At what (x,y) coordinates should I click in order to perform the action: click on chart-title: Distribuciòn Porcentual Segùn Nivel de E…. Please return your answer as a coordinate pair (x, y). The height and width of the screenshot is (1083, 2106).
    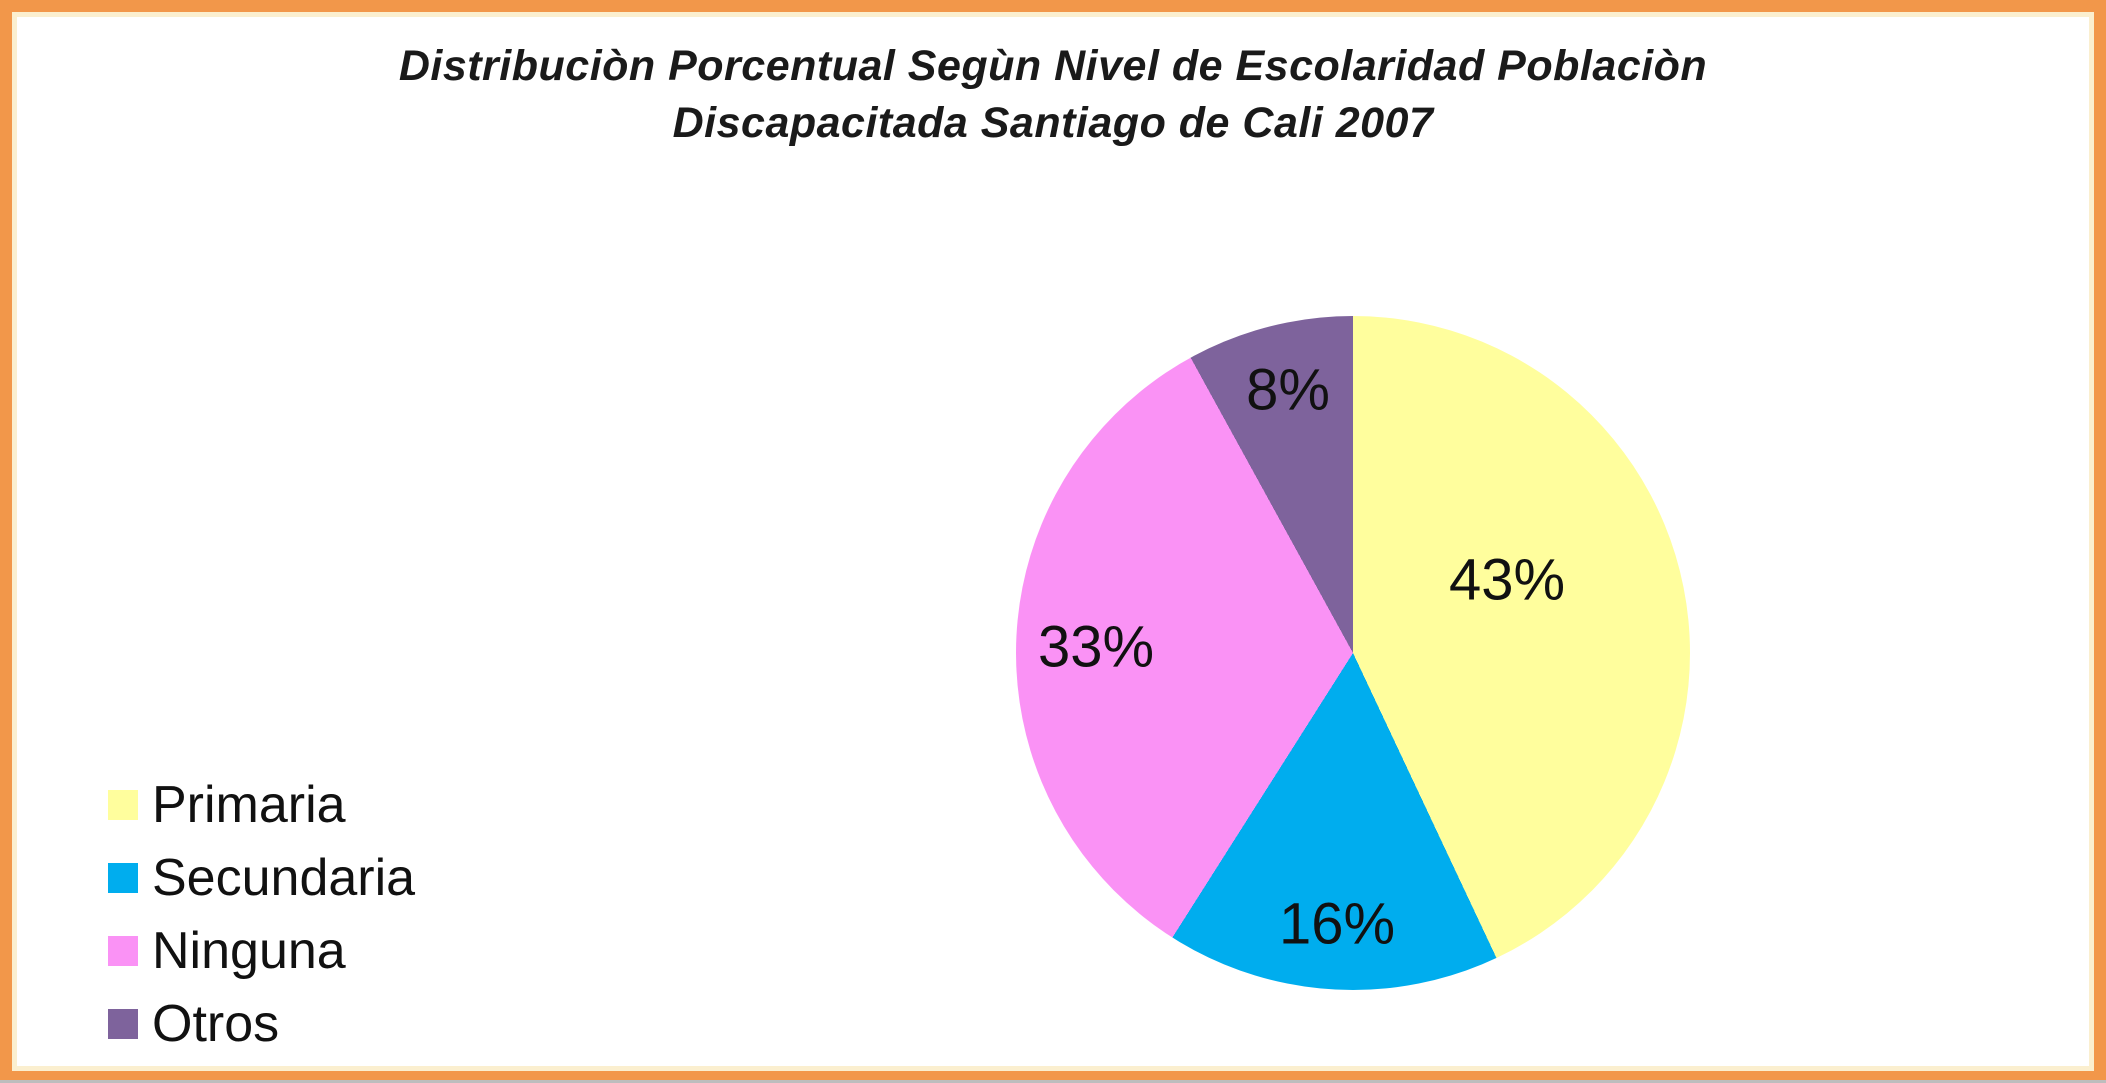
    Looking at the image, I should click on (1053, 95).